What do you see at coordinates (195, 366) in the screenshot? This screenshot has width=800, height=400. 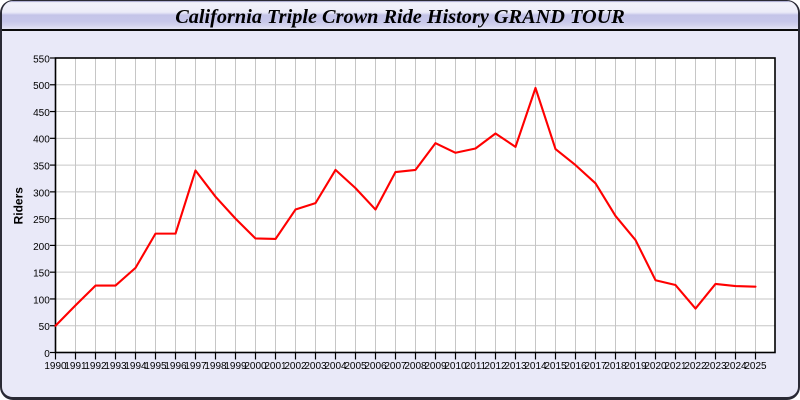 I see `svg-text: 1997` at bounding box center [195, 366].